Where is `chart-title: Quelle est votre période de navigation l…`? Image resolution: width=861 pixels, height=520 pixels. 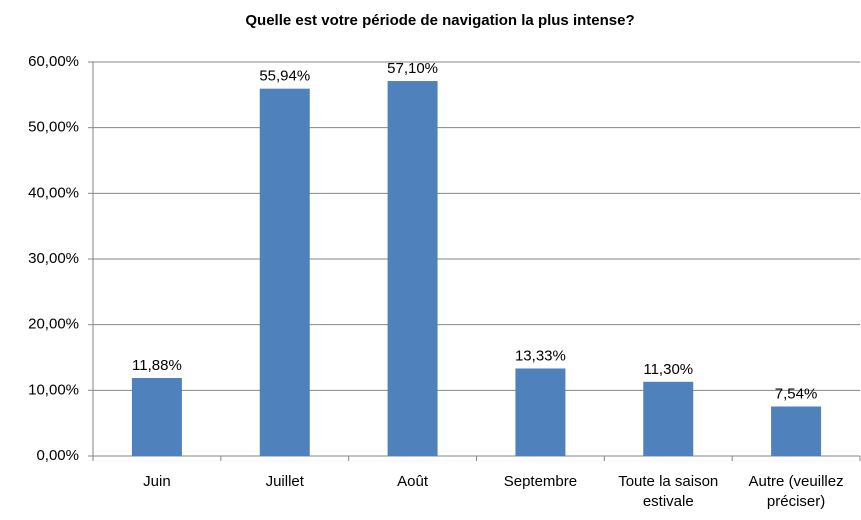
chart-title: Quelle est votre période de navigation l… is located at coordinates (439, 20).